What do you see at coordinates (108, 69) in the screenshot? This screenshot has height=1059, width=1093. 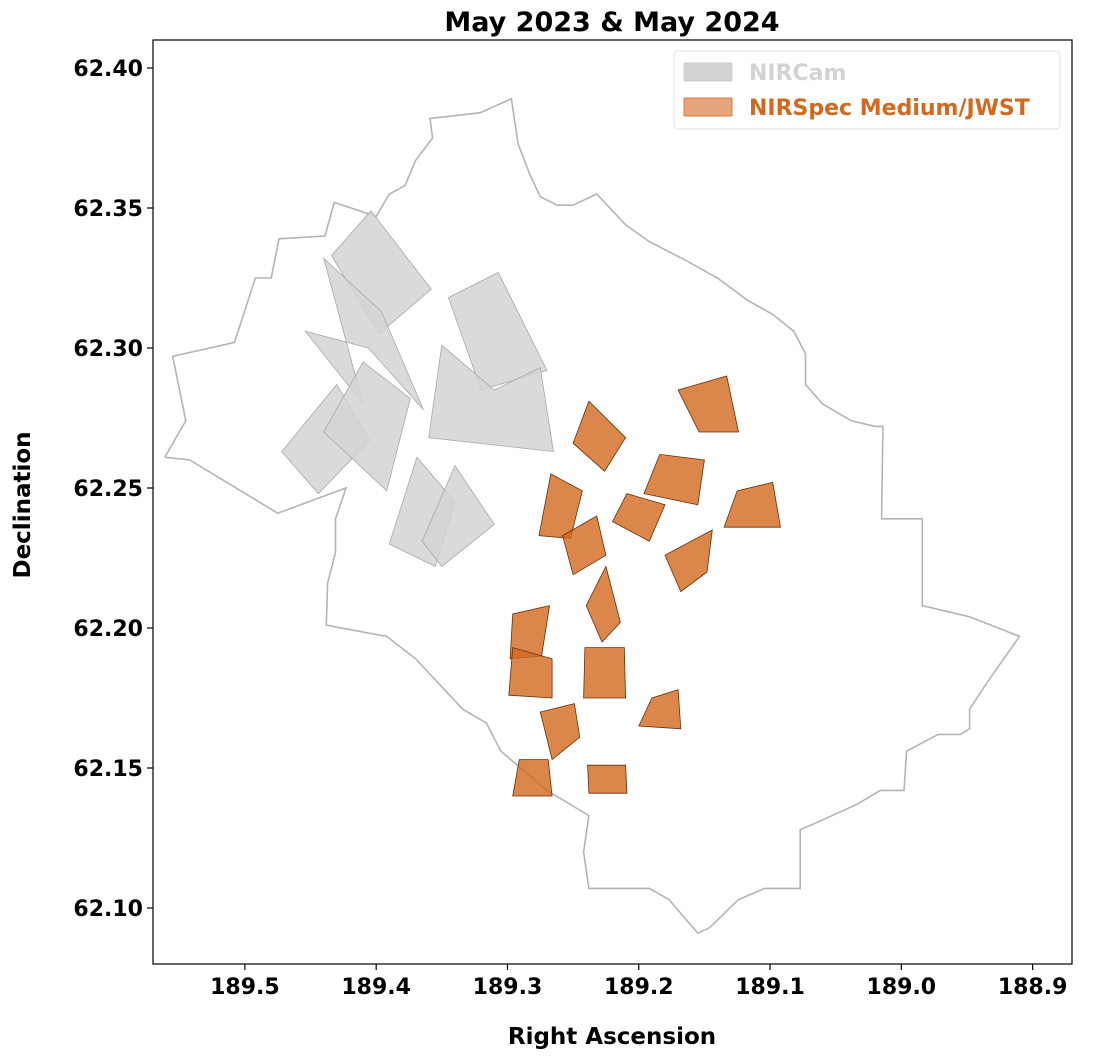 I see `y-tick-label: 62.40` at bounding box center [108, 69].